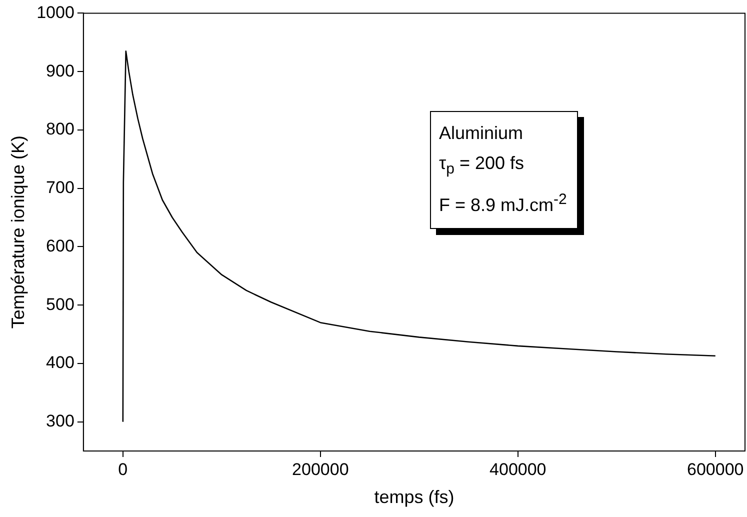 Image resolution: width=747 pixels, height=517 pixels. Describe the element at coordinates (60, 421) in the screenshot. I see `y-tick-label: 300` at that location.